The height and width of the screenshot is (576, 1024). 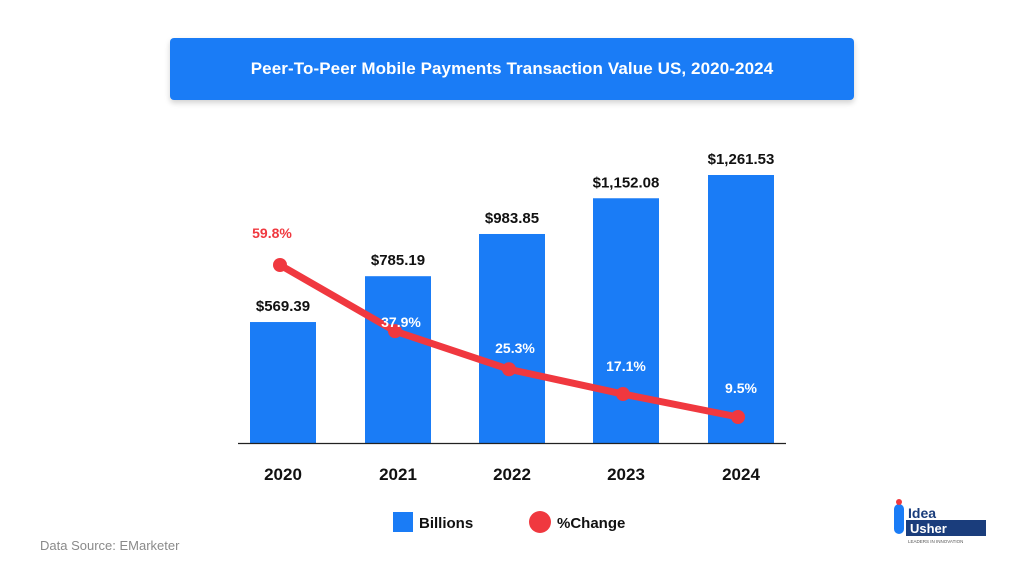 What do you see at coordinates (110, 545) in the screenshot?
I see `data-source: Data Source: EMarketer` at bounding box center [110, 545].